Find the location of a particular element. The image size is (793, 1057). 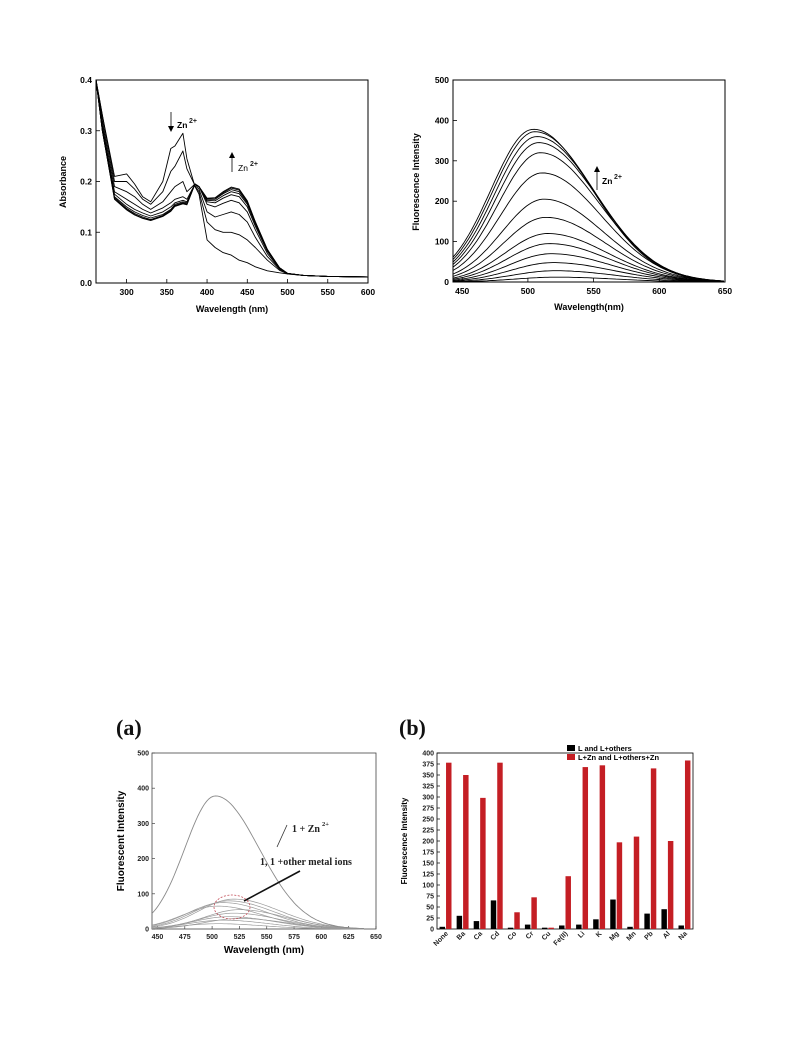

category-label: Cd is located at coordinates (496, 936).